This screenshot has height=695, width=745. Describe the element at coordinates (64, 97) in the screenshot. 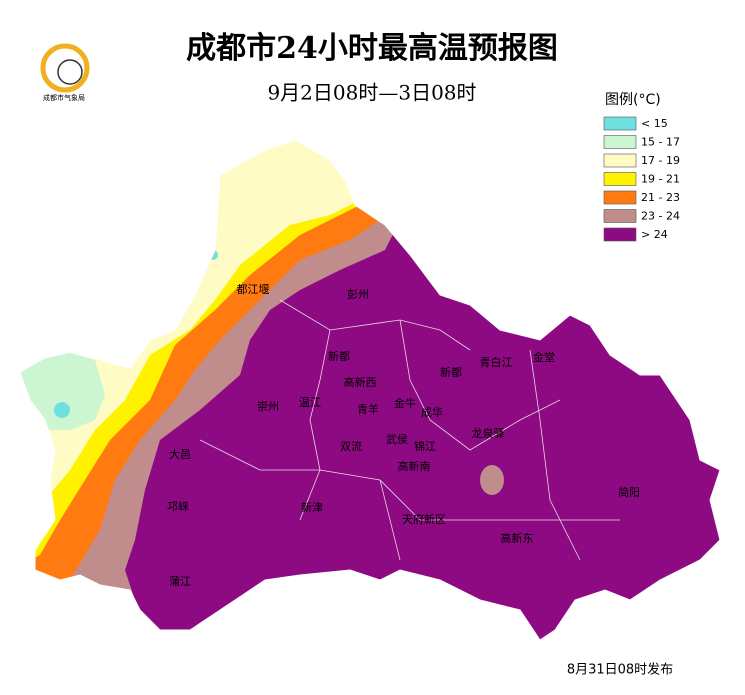

I see `logo-text: 成都市气象局` at that location.